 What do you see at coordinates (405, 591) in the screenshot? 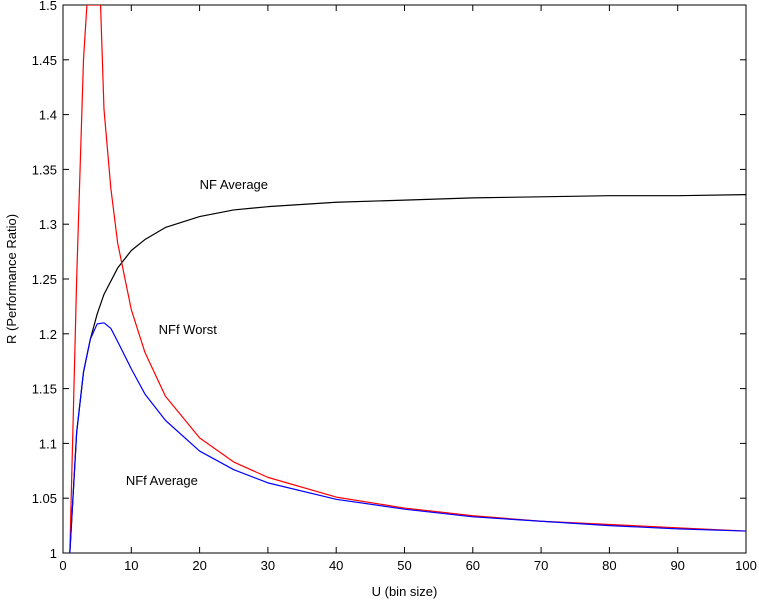
I see `x-axis-label: U (bin size)` at bounding box center [405, 591].